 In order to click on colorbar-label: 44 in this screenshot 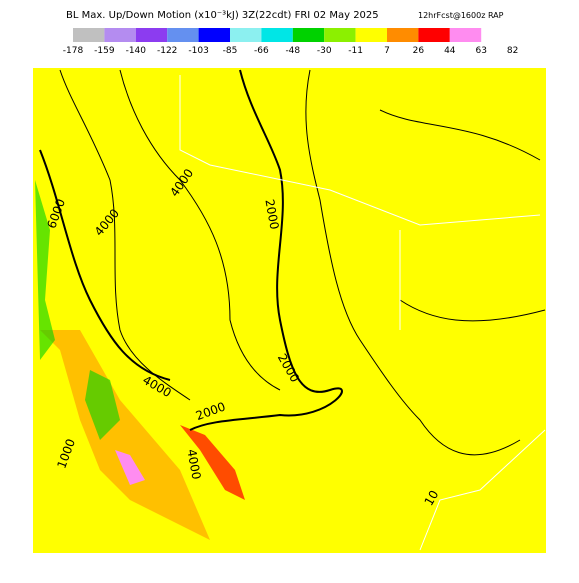, I will do `click(450, 51)`.